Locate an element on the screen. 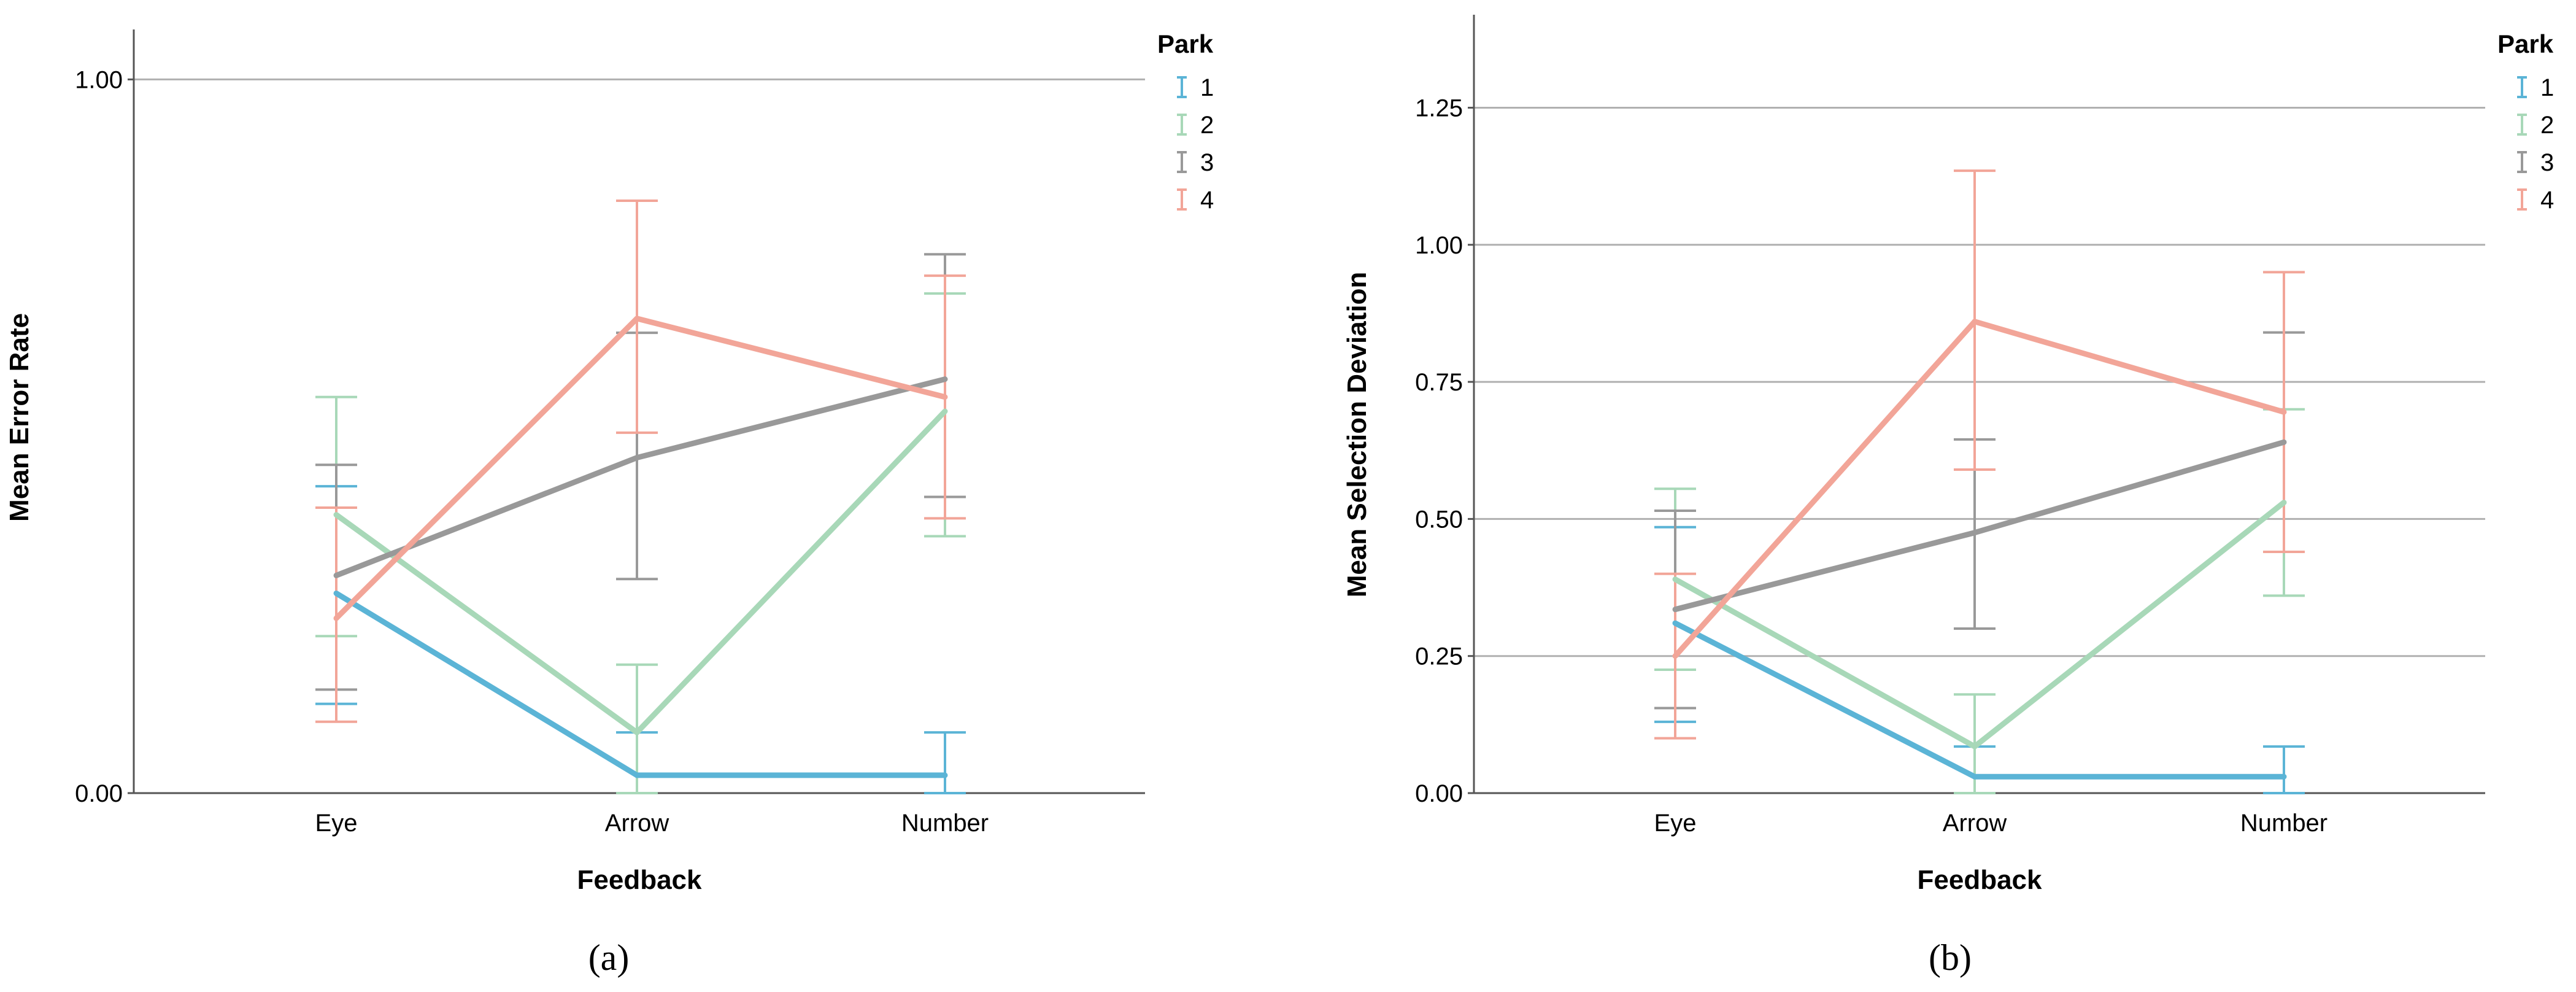 The height and width of the screenshot is (992, 2576). panel-label: (a) is located at coordinates (609, 958).